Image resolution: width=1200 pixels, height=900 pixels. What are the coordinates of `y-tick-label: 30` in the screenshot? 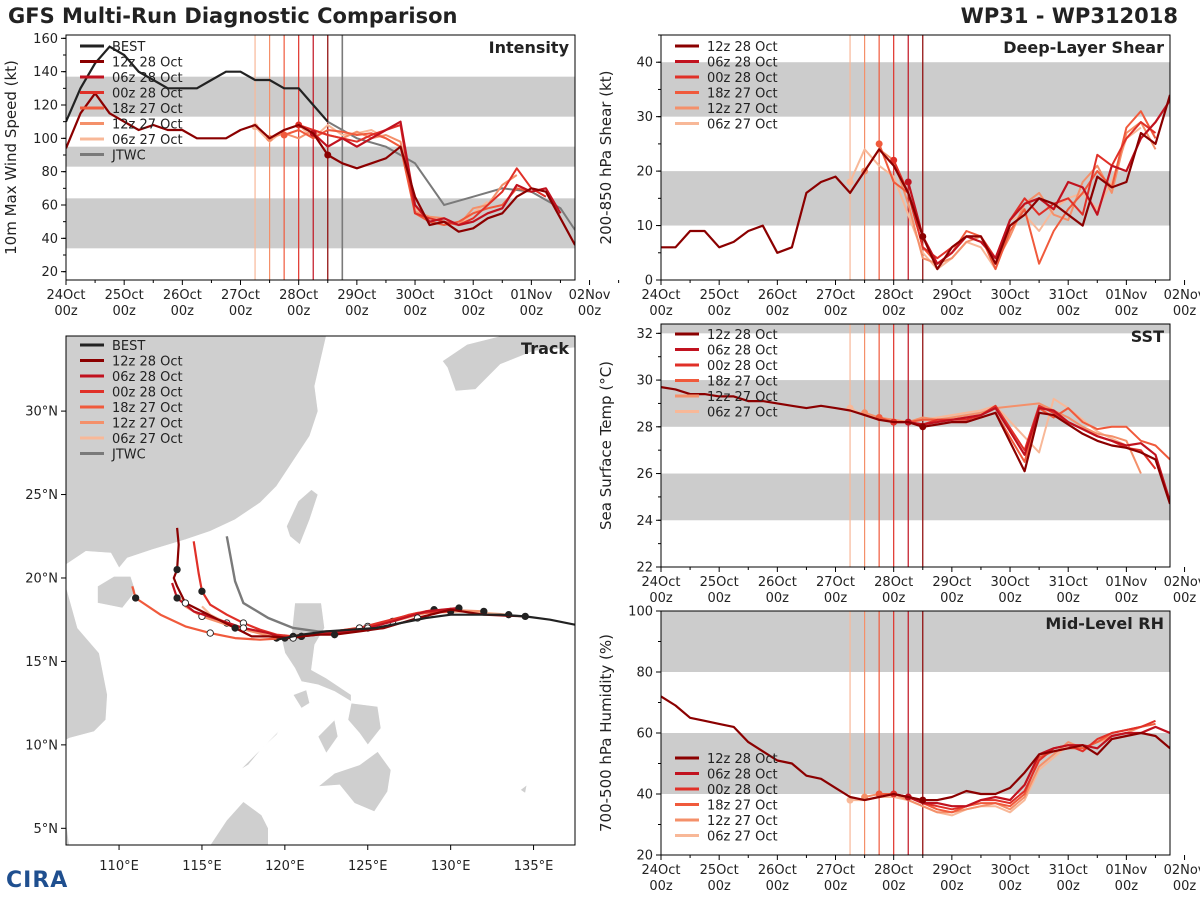 It's located at (644, 117).